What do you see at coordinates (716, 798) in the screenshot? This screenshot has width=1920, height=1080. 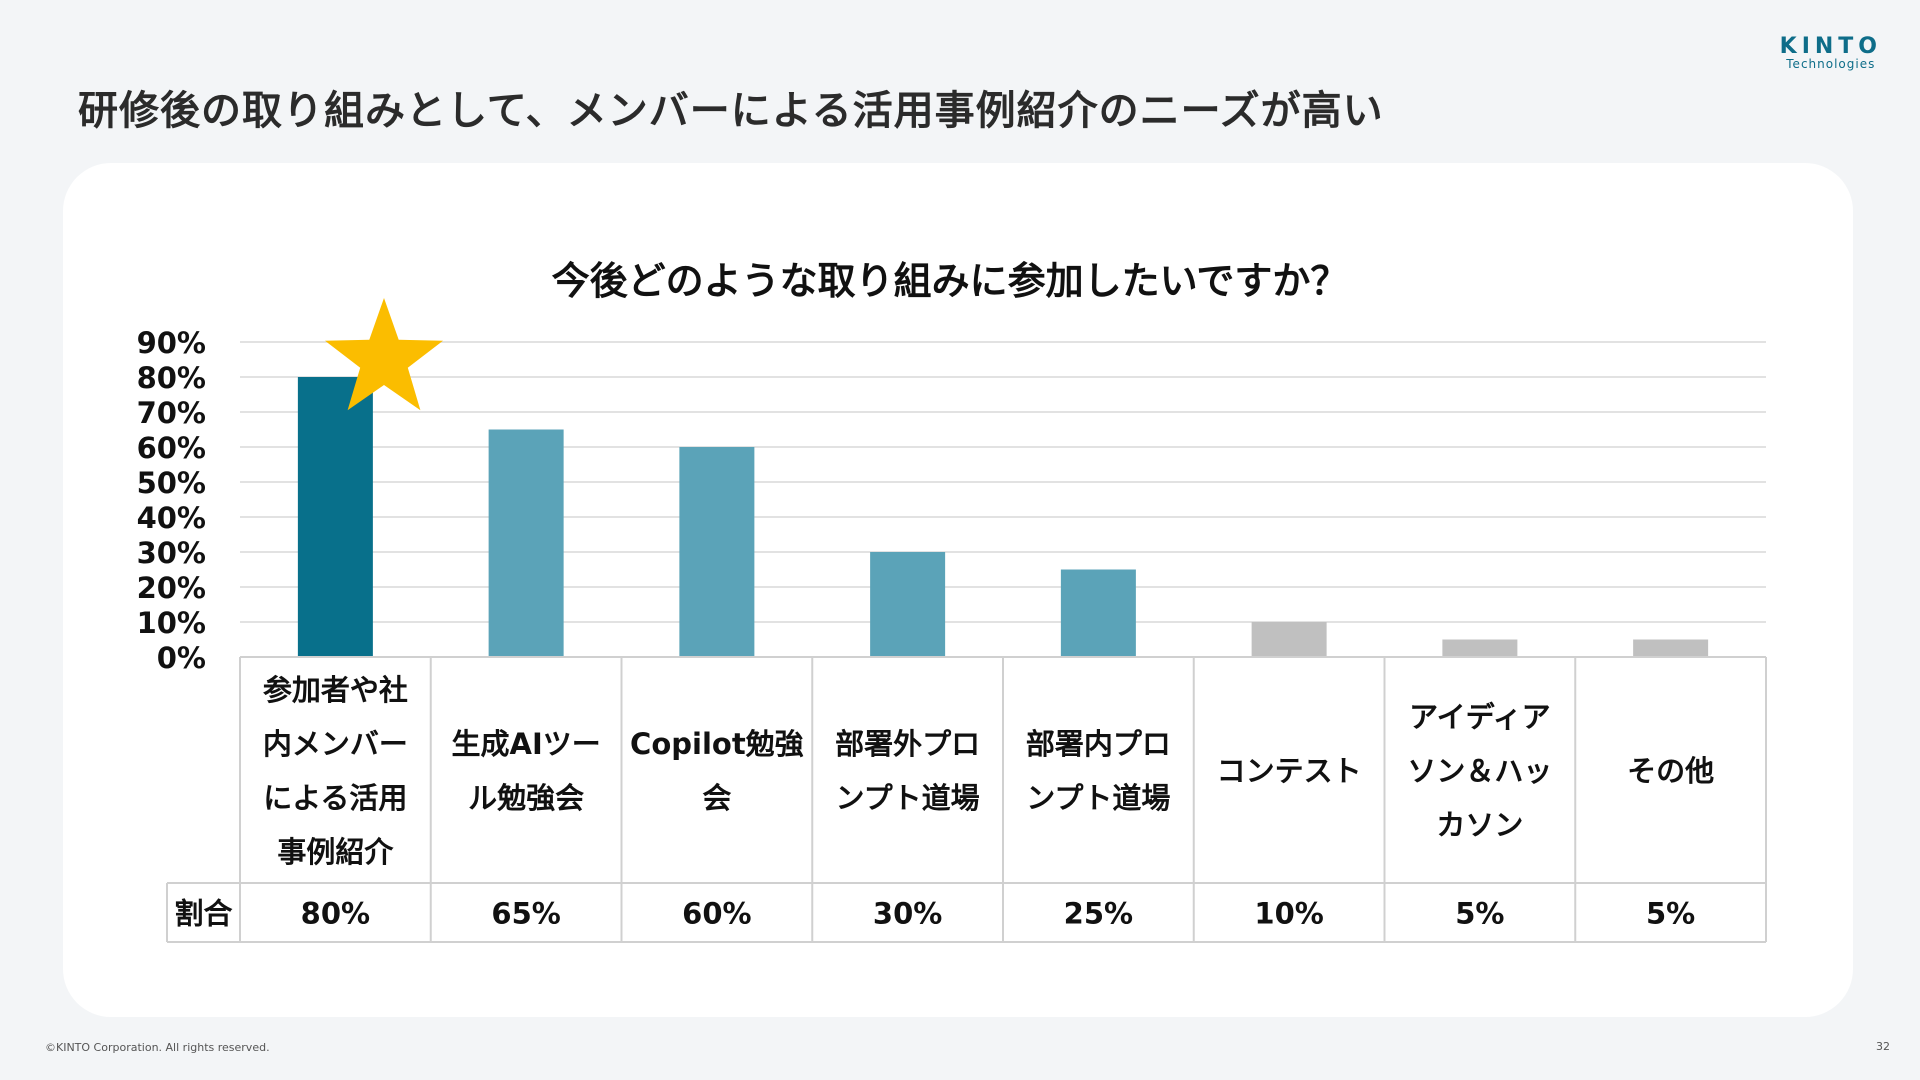 I see `category-label: 会` at bounding box center [716, 798].